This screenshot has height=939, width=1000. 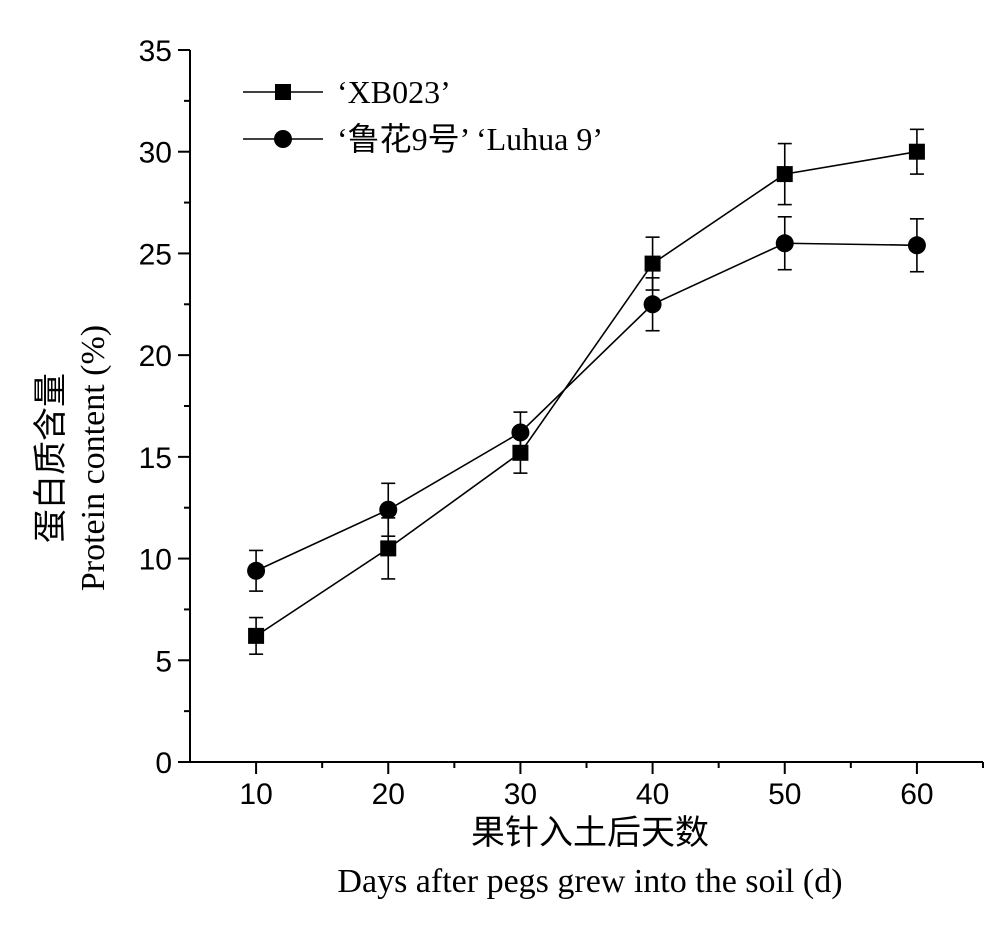 I want to click on y-tick-label: 25, so click(x=155, y=254).